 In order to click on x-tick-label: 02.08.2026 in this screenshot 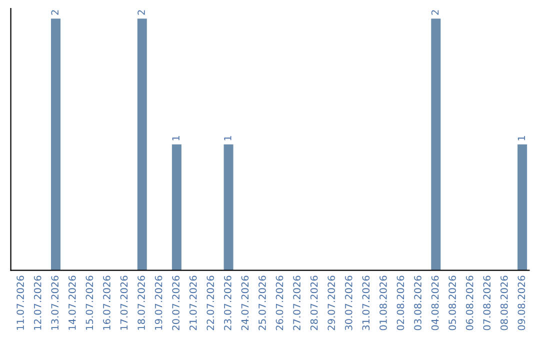, I will do `click(400, 303)`.